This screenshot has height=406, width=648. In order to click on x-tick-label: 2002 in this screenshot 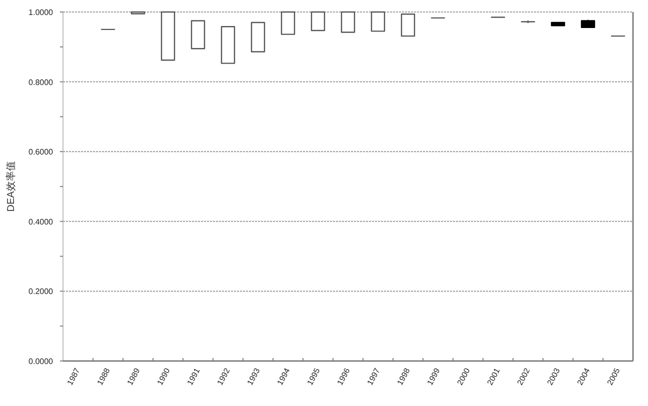, I will do `click(523, 376)`.